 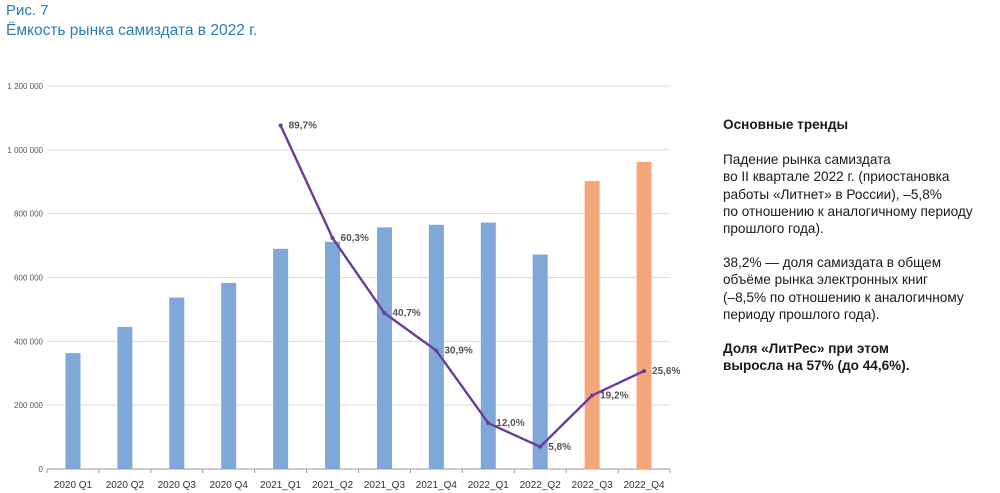 What do you see at coordinates (28, 214) in the screenshot?
I see `y-tick-label: 800 000` at bounding box center [28, 214].